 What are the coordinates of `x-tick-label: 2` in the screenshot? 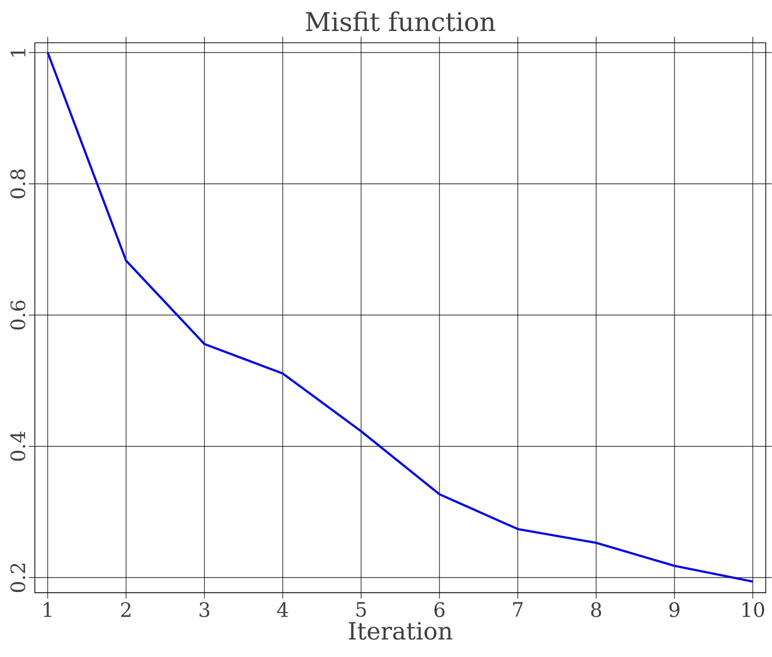 It's located at (125, 609).